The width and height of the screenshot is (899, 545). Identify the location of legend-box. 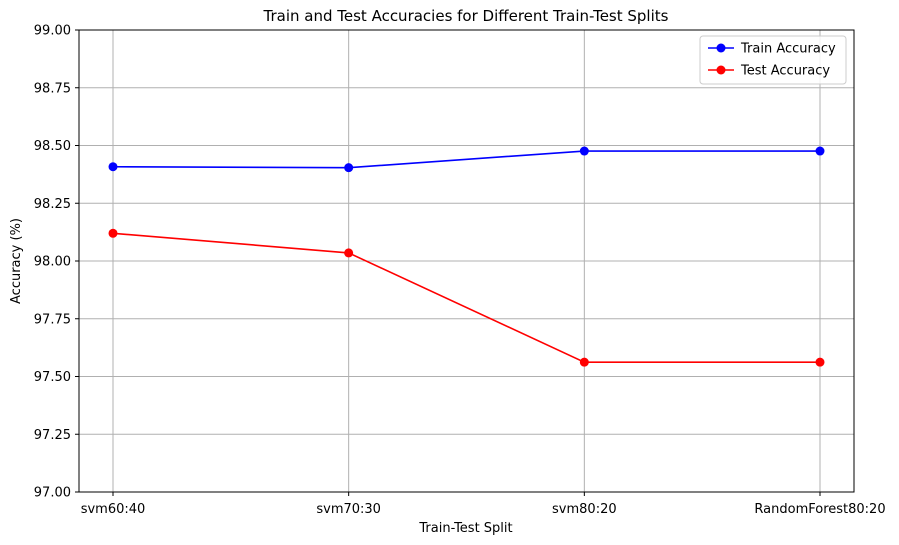
(773, 60).